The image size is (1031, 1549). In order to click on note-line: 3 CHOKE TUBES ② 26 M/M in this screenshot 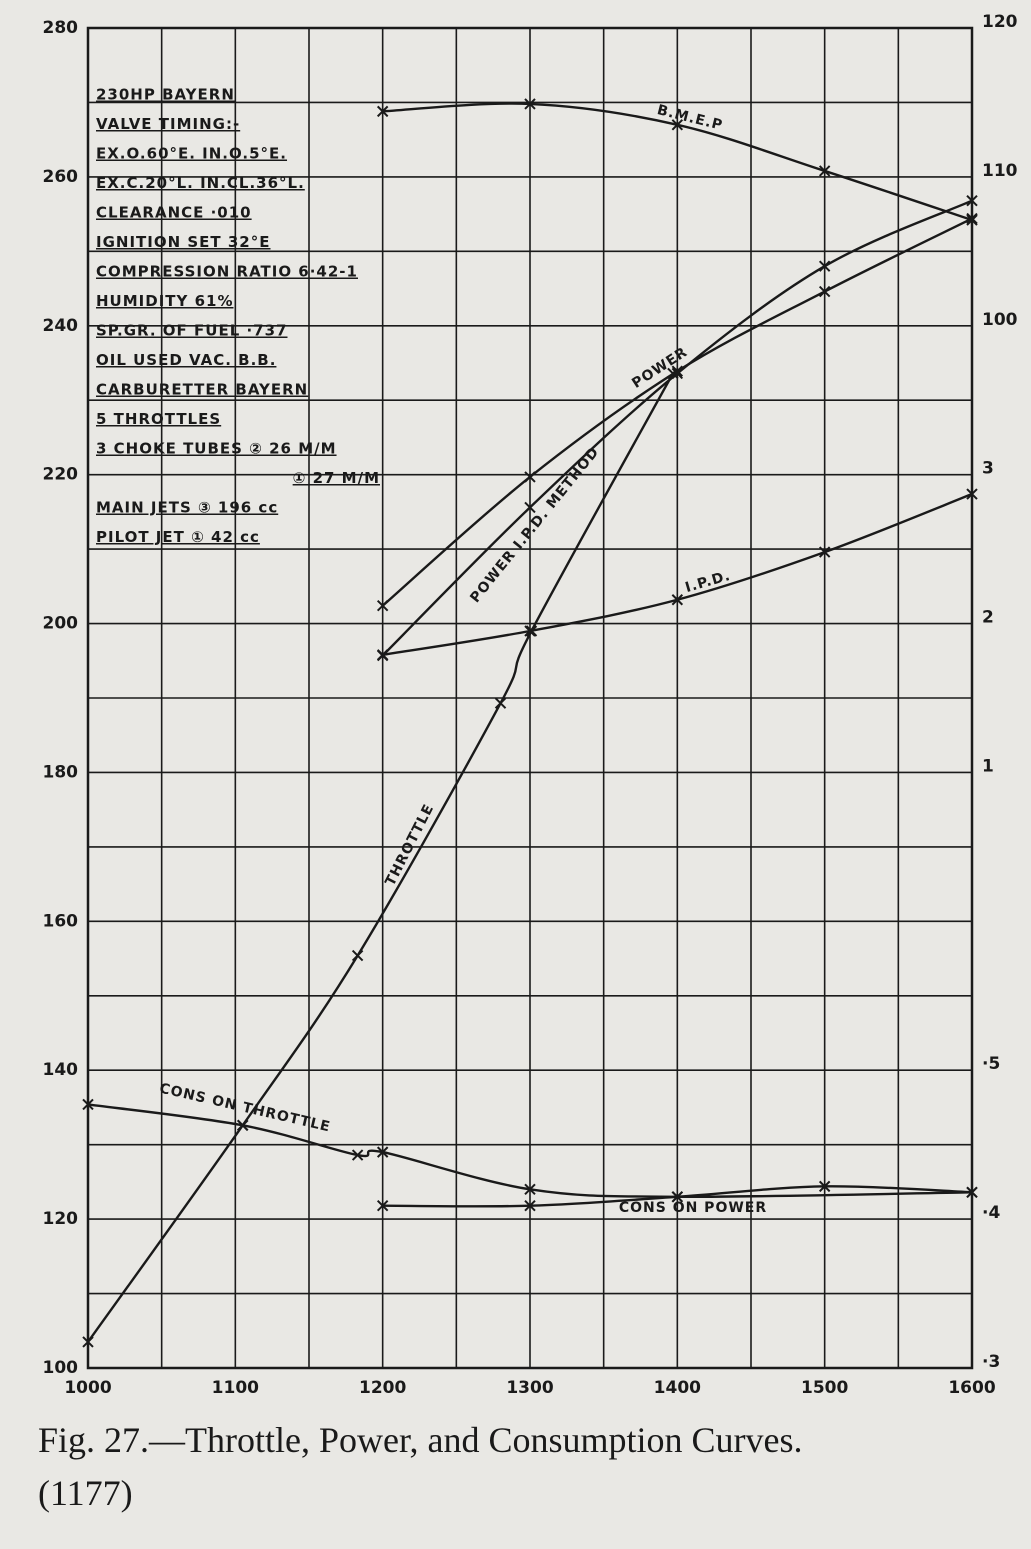, I will do `click(216, 449)`.